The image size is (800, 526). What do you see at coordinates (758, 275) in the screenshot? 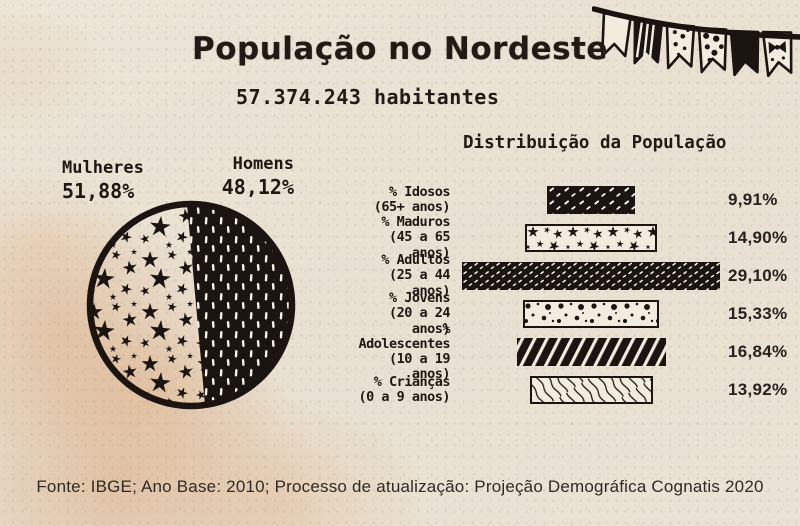
I see `bar-value: 29,10%` at bounding box center [758, 275].